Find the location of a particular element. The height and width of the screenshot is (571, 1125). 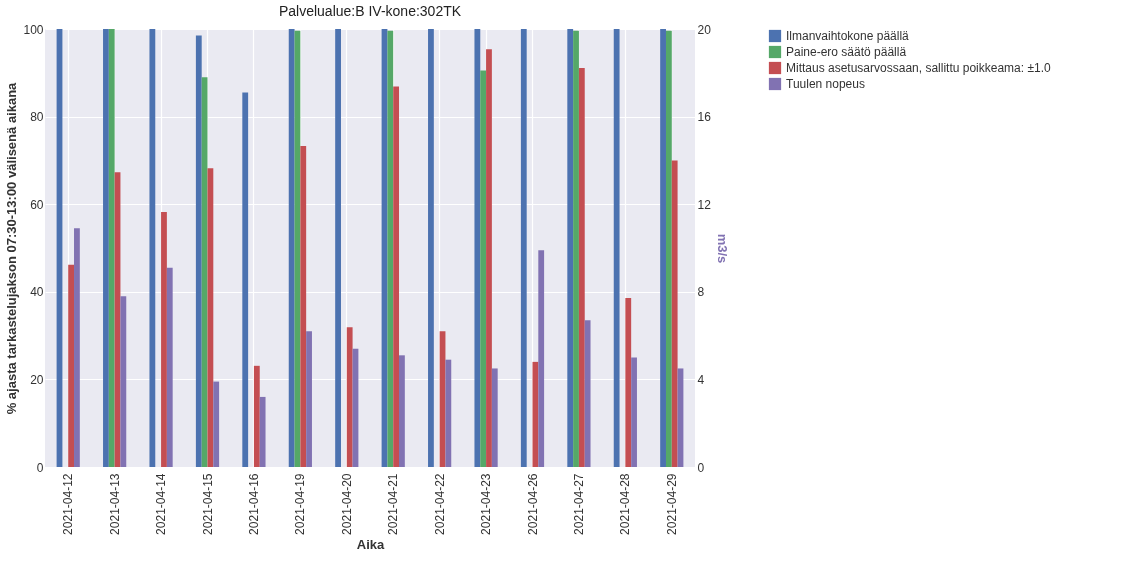

y2-tick-label: 16 is located at coordinates (704, 117).